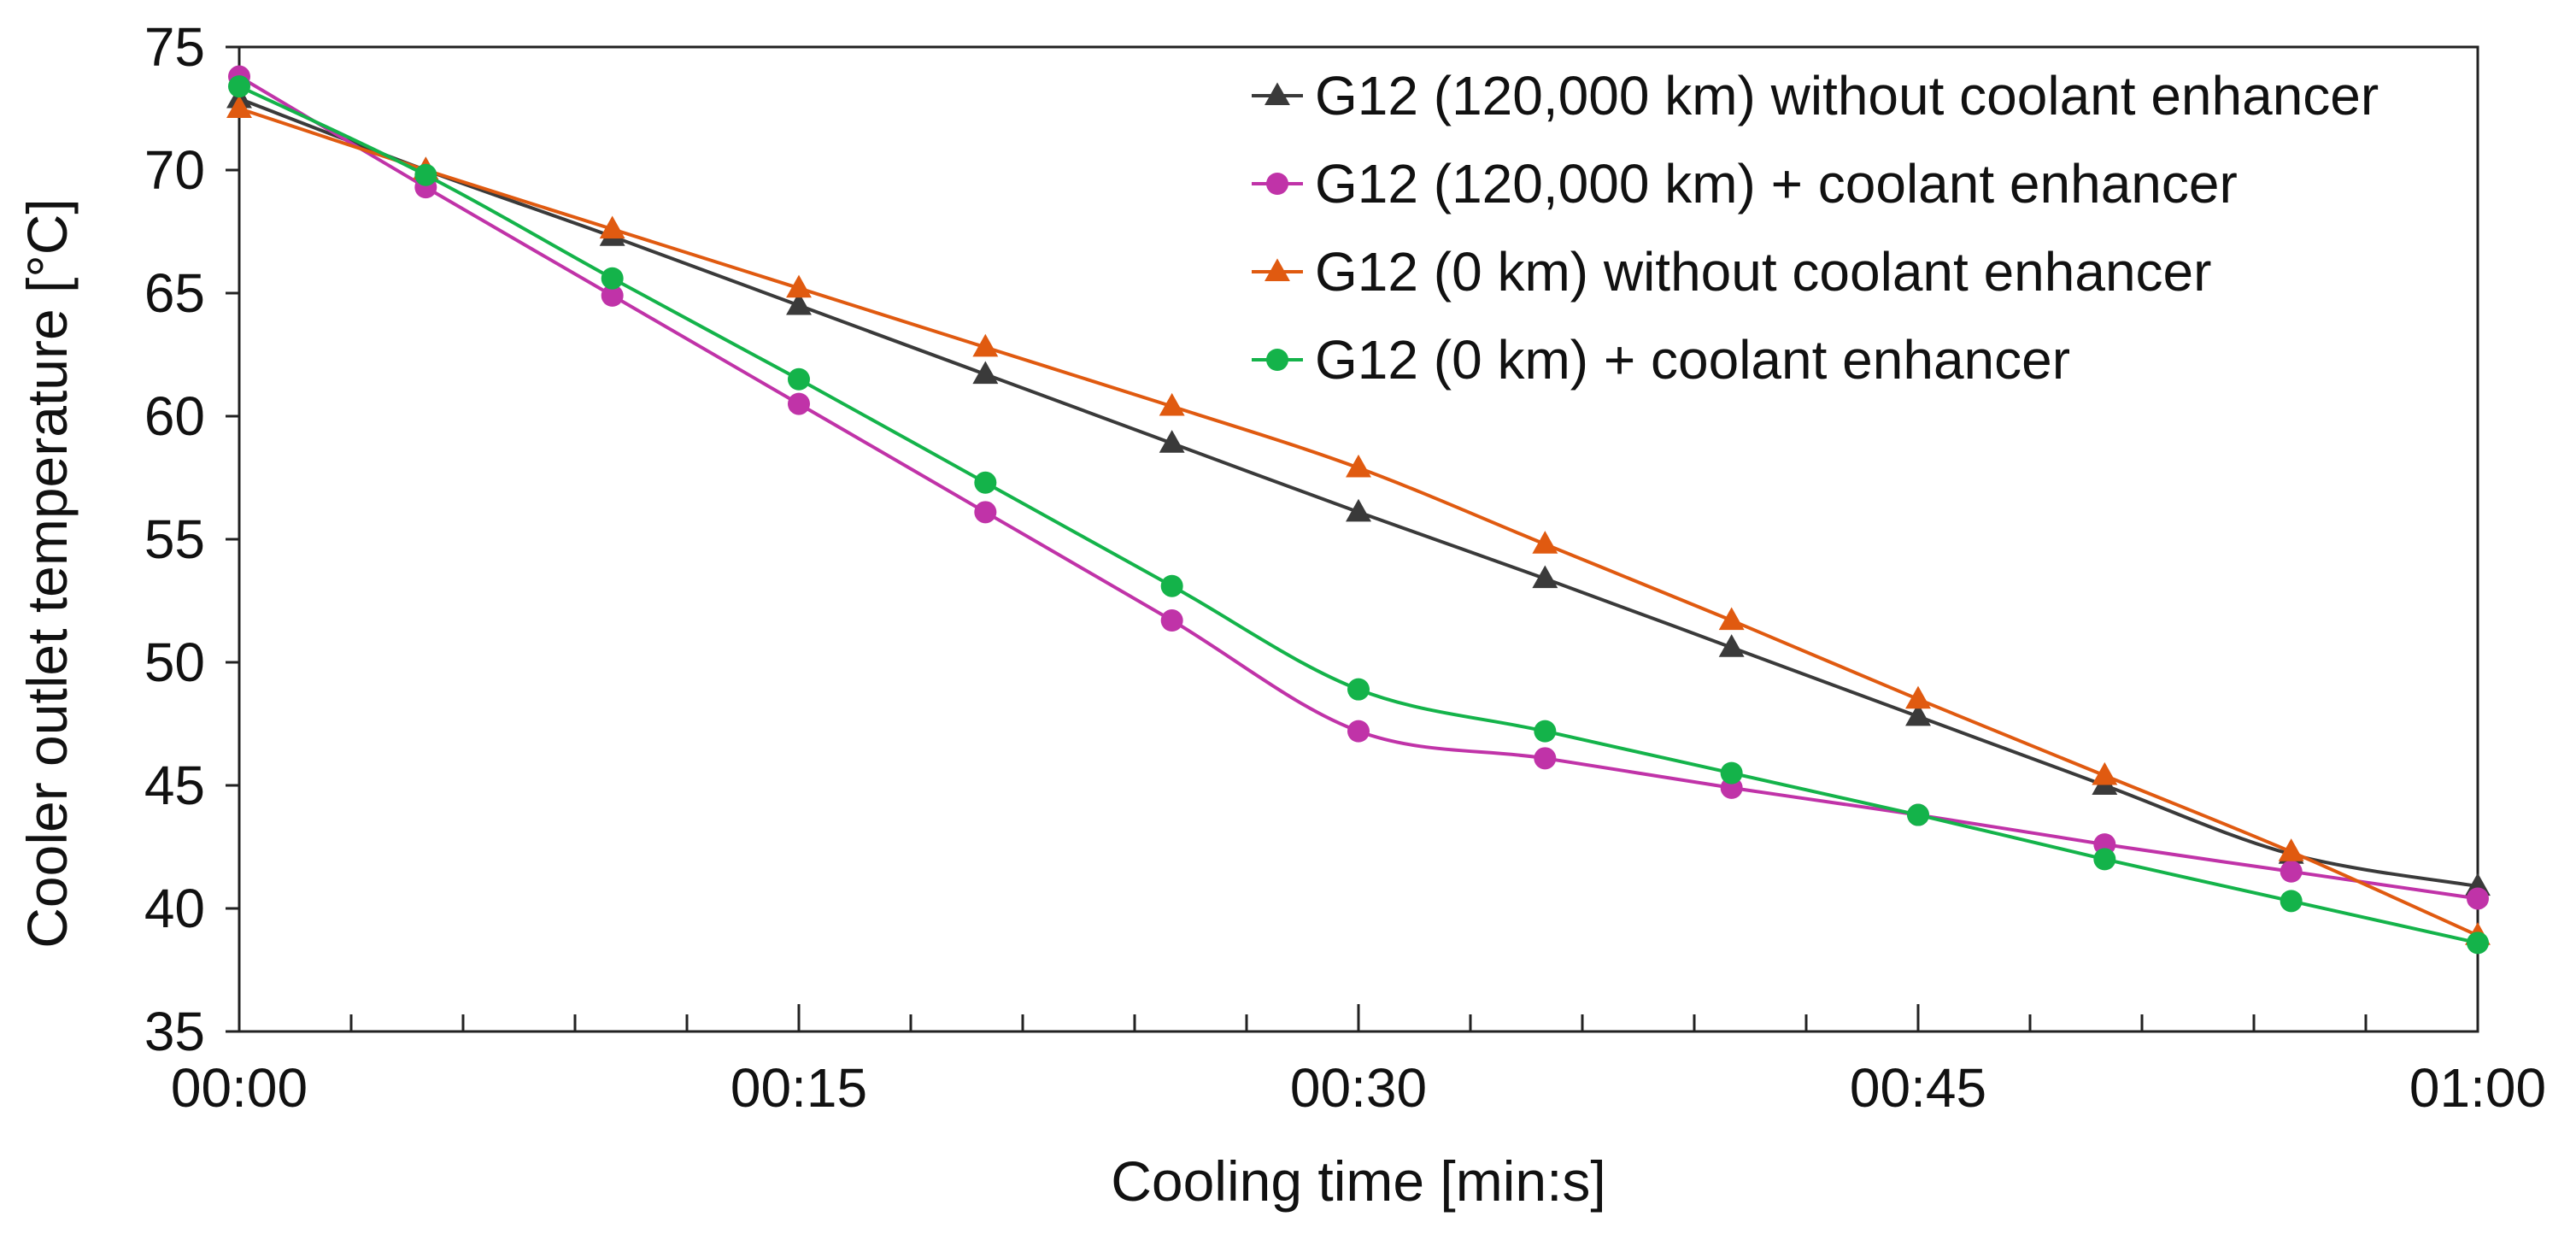 The image size is (2576, 1240). Describe the element at coordinates (174, 1031) in the screenshot. I see `y-tick-label: 35` at that location.